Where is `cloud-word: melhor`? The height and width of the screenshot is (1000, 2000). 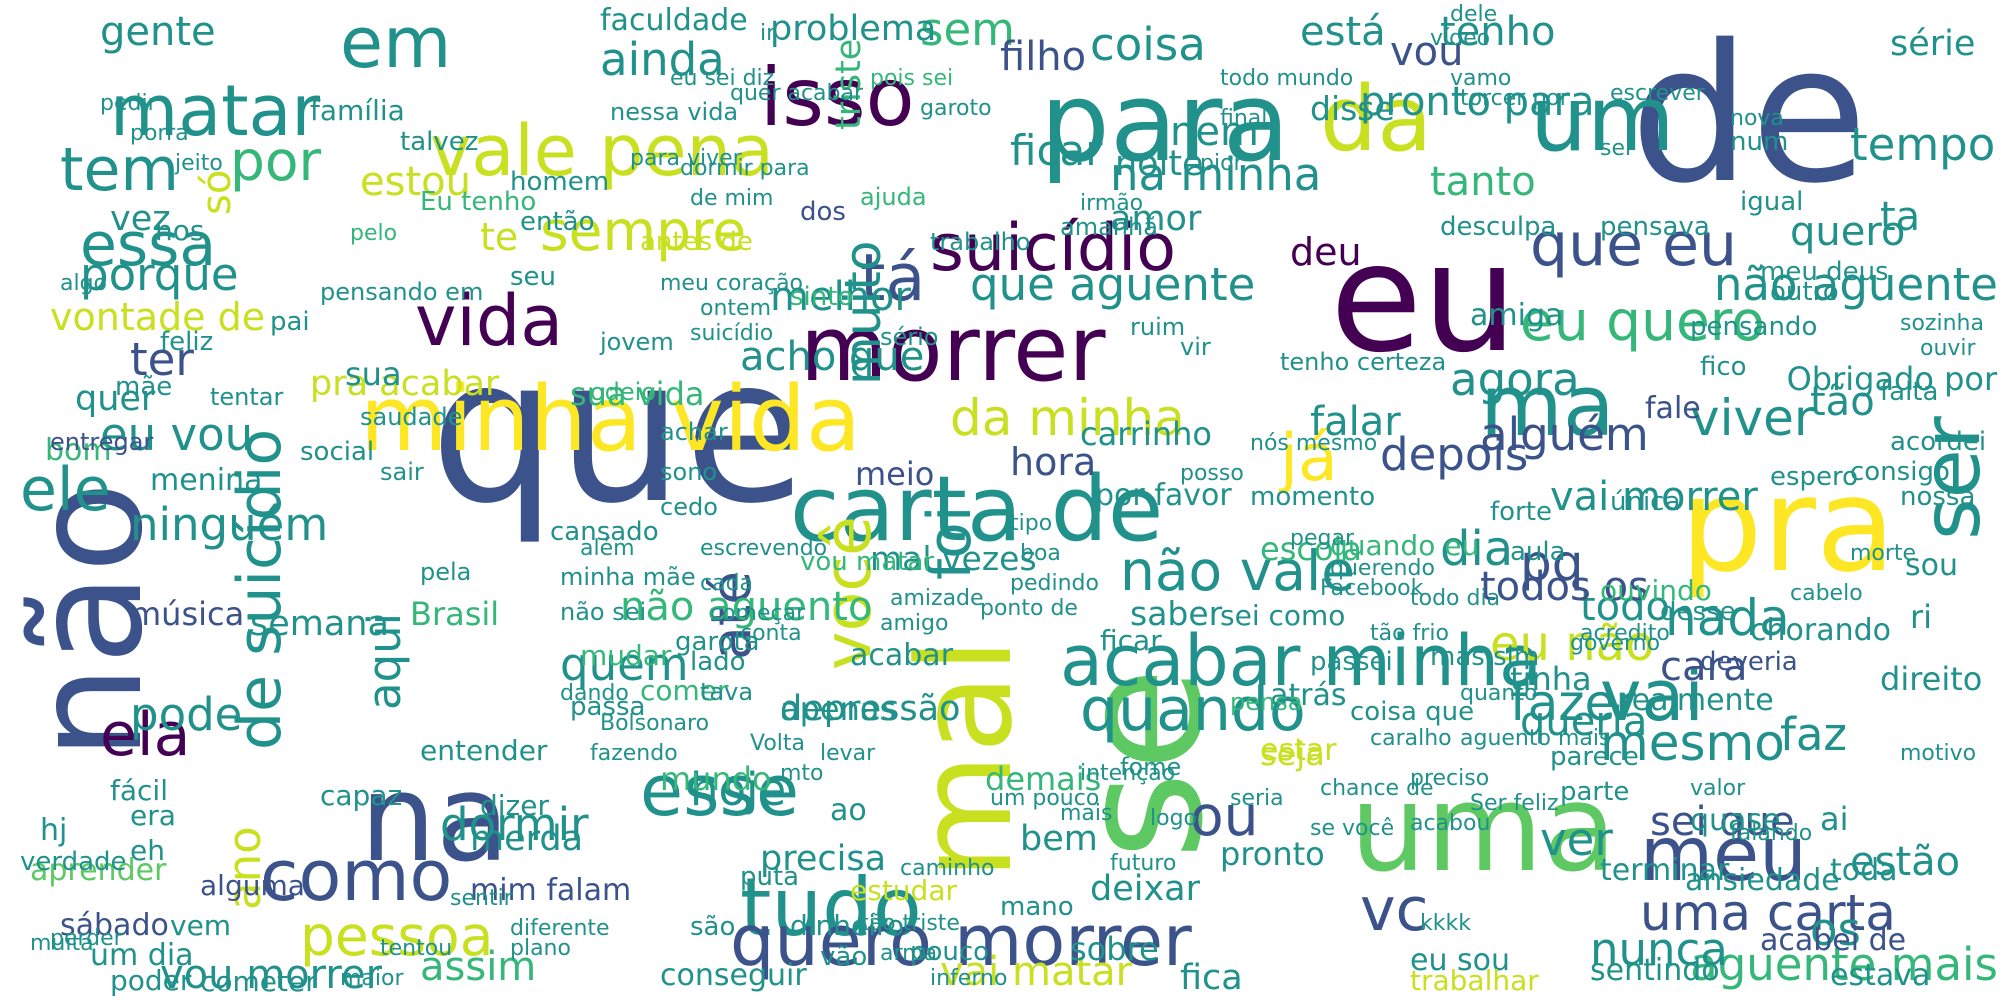
cloud-word: melhor is located at coordinates (841, 297).